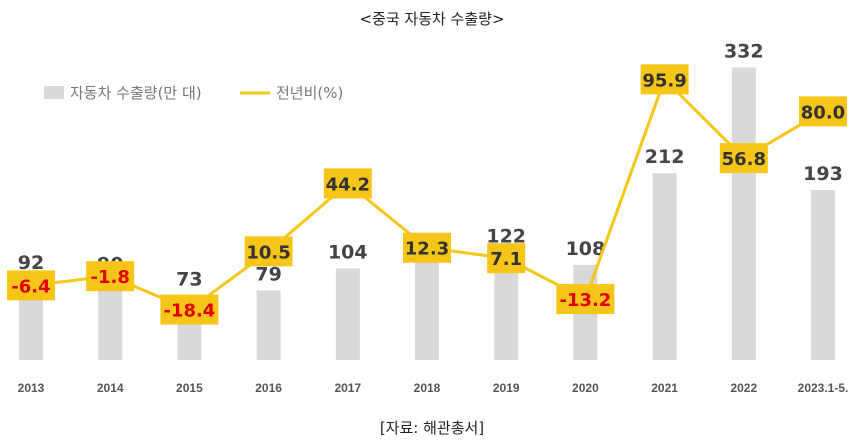  What do you see at coordinates (309, 93) in the screenshot?
I see `legend-line-label: 전년비(%)` at bounding box center [309, 93].